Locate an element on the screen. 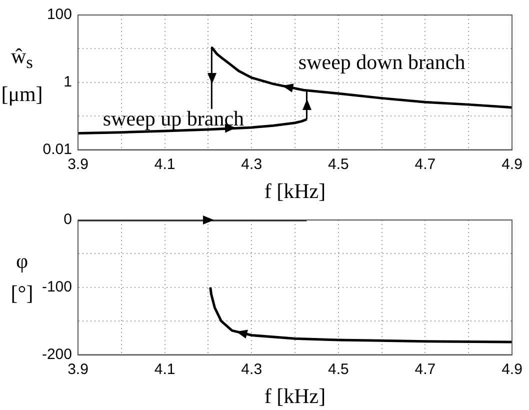 The image size is (529, 410). annotation: sweep up branch is located at coordinates (173, 118).